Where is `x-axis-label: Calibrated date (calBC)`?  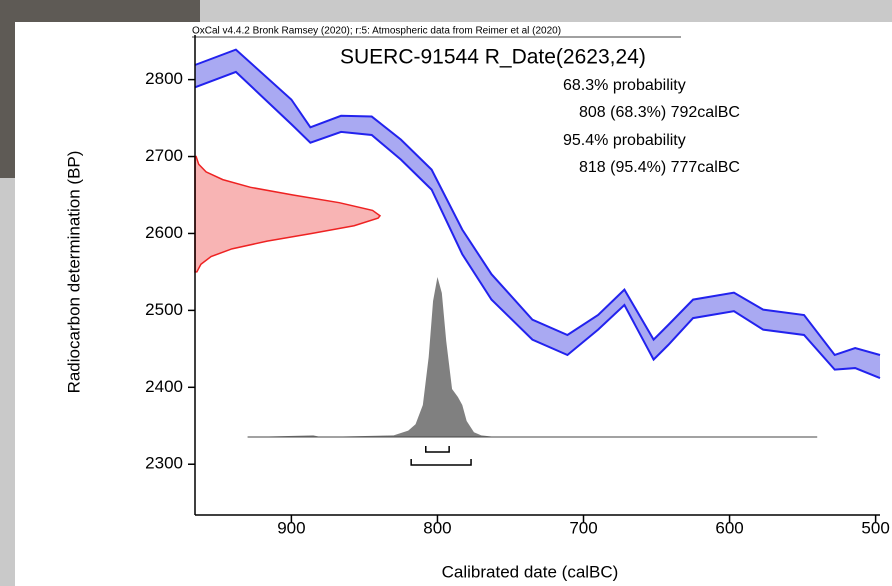 x-axis-label: Calibrated date (calBC) is located at coordinates (530, 571).